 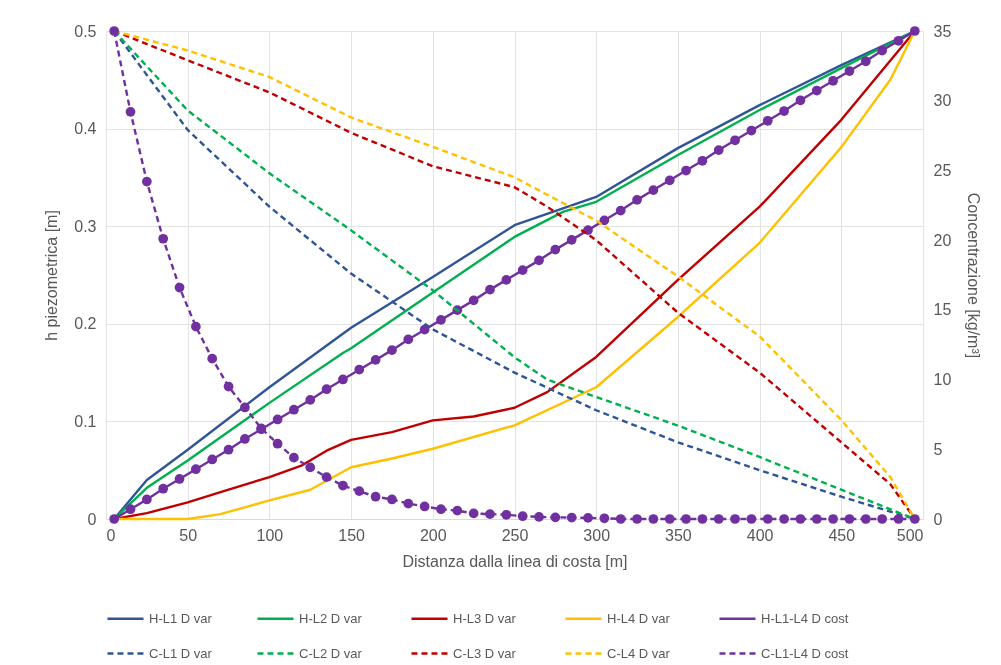 I want to click on legend-label: H-L2 D var, so click(x=331, y=618).